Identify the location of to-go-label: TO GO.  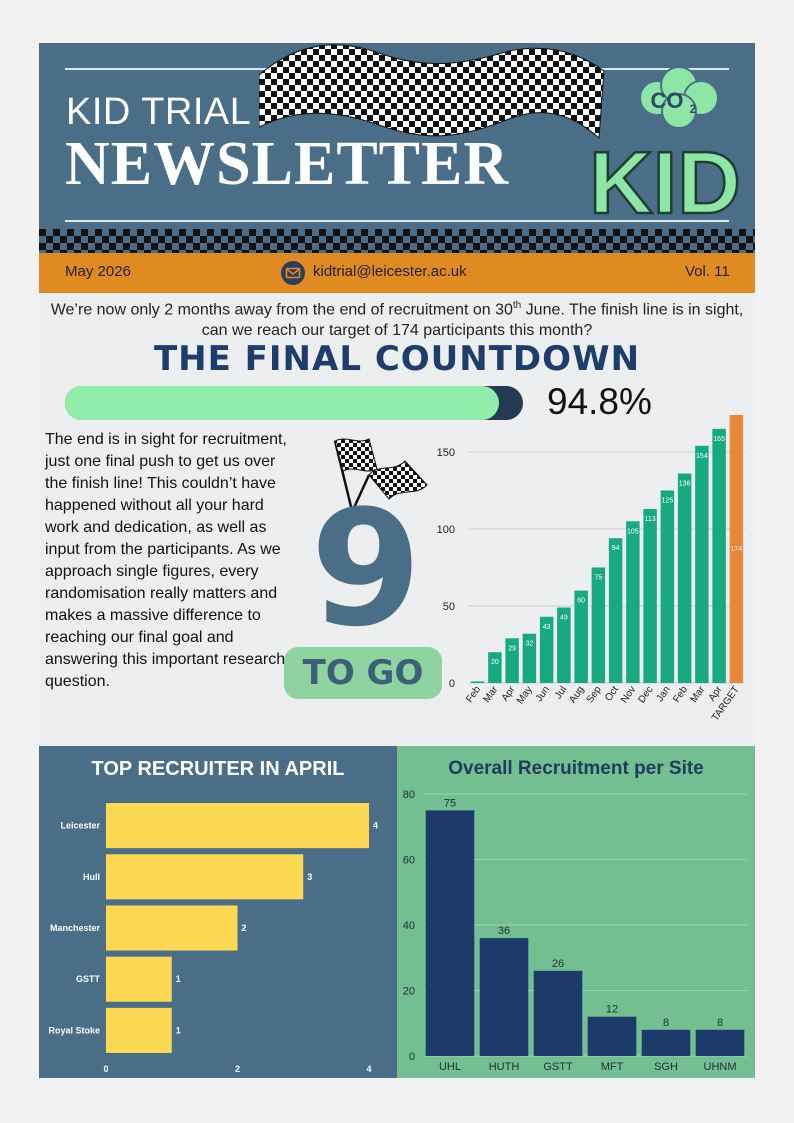
(363, 673).